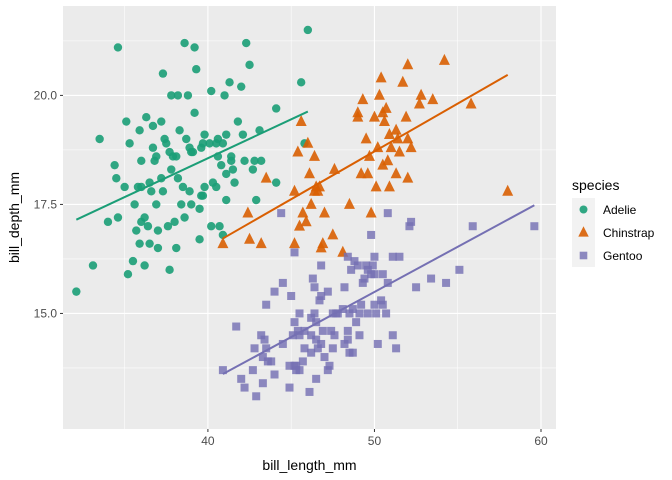 Image resolution: width=672 pixels, height=480 pixels. What do you see at coordinates (46, 95) in the screenshot?
I see `y-tick-label: 20.0` at bounding box center [46, 95].